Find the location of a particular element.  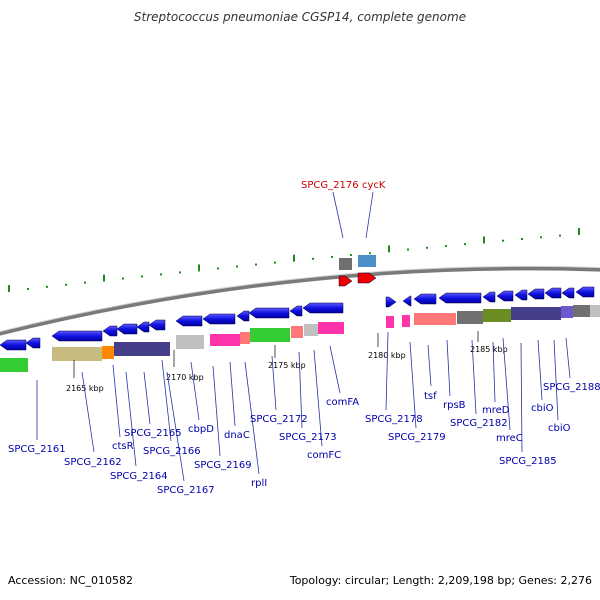

gene-label: SPCG_2188 is located at coordinates (571, 387).